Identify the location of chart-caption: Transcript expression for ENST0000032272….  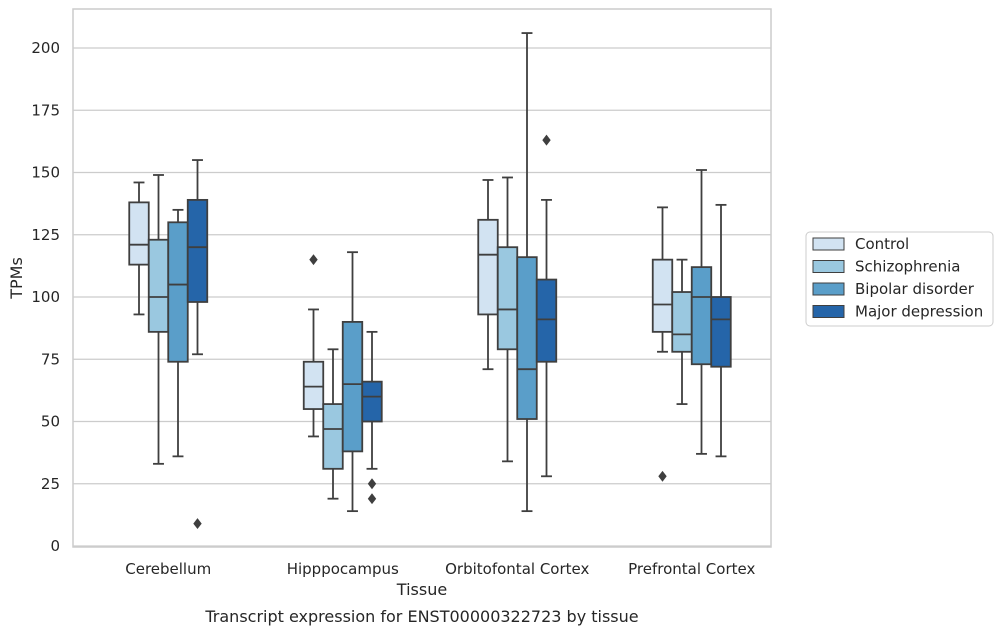
(421, 616).